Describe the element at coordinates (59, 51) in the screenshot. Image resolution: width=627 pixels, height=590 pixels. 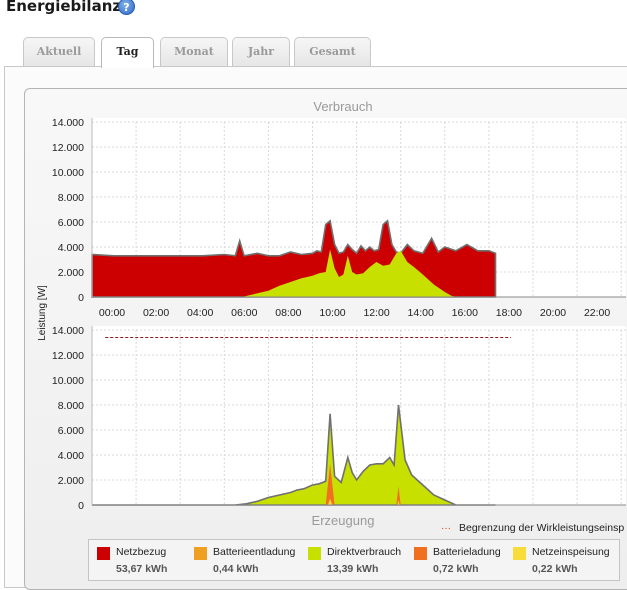
I see `tab-aktuell: Aktuell` at that location.